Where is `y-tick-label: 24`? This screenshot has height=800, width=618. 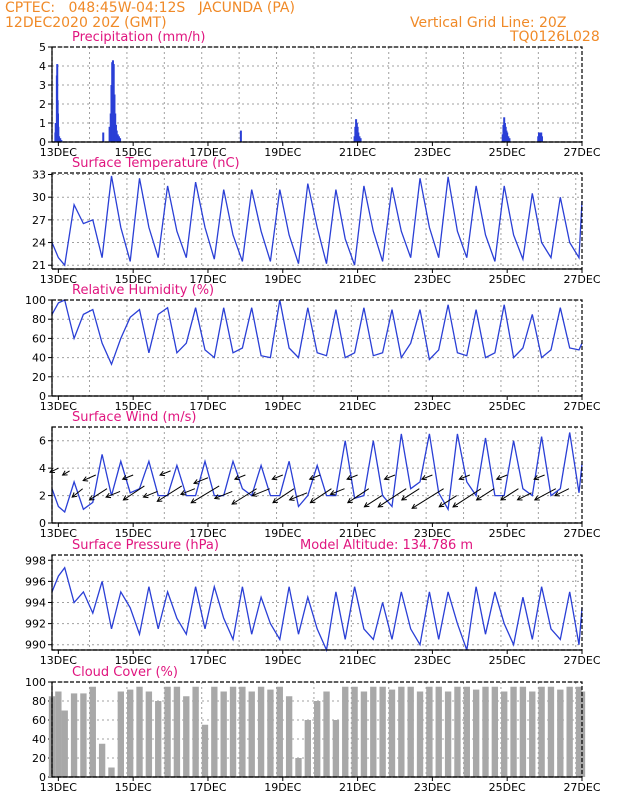
y-tick-label: 24 is located at coordinates (39, 243).